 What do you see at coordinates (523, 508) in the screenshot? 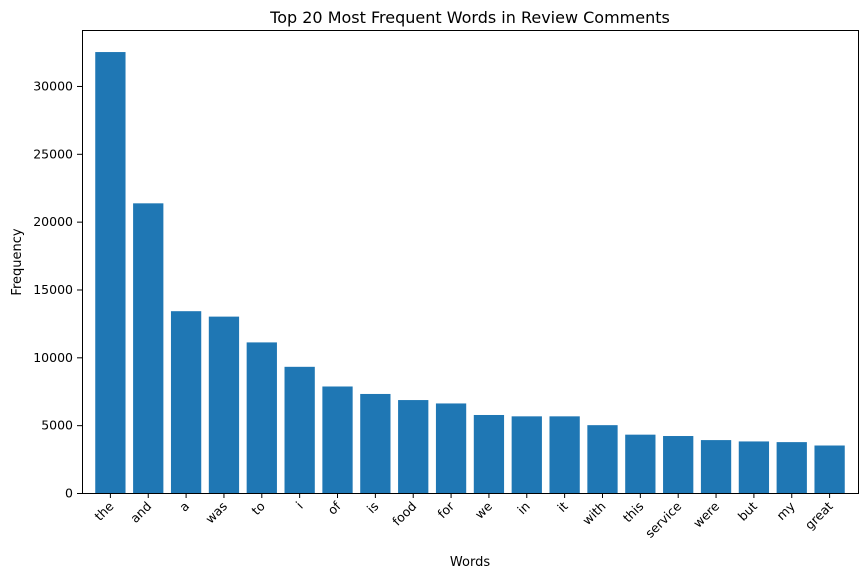
I see `x-tick-label-in: in` at bounding box center [523, 508].